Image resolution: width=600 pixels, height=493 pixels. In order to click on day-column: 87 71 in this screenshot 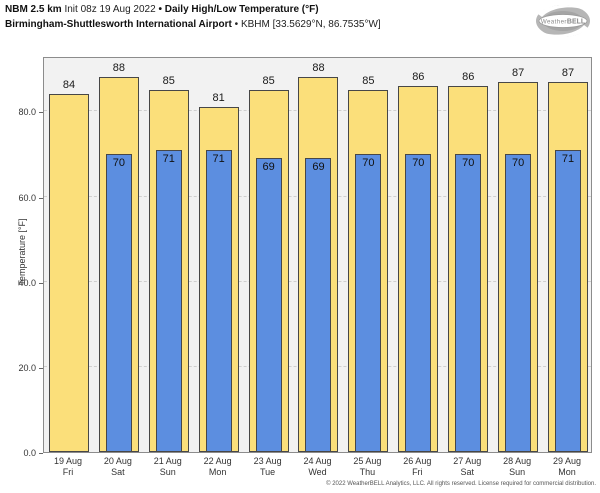, I will do `click(568, 255)`.